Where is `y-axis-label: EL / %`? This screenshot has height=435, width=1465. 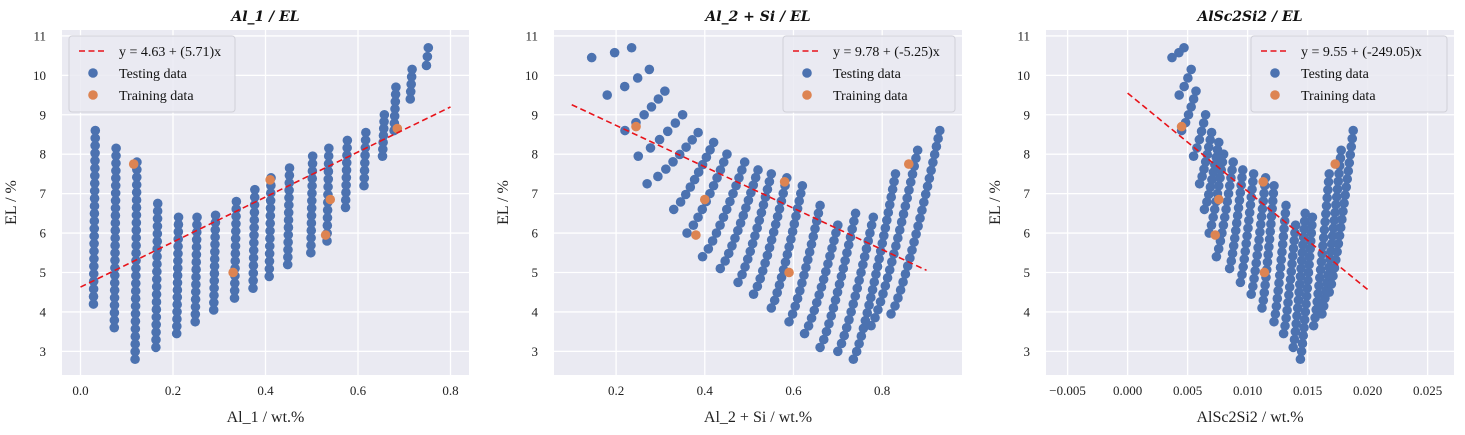 y-axis-label: EL / % is located at coordinates (503, 202).